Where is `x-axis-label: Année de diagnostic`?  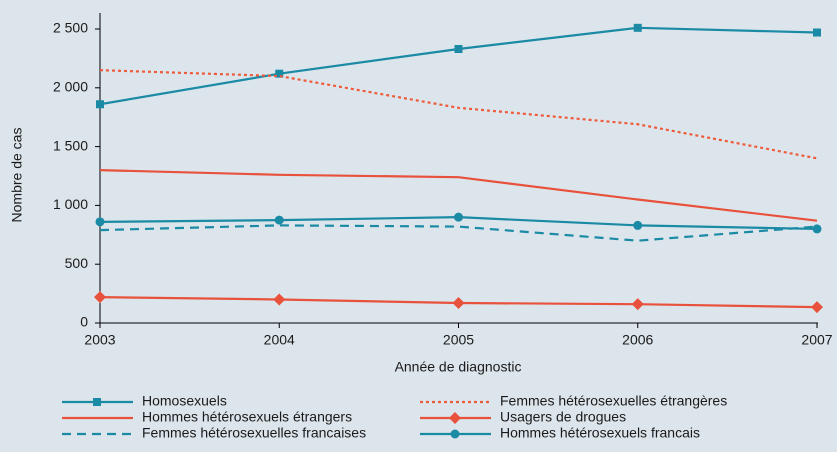 x-axis-label: Année de diagnostic is located at coordinates (458, 367).